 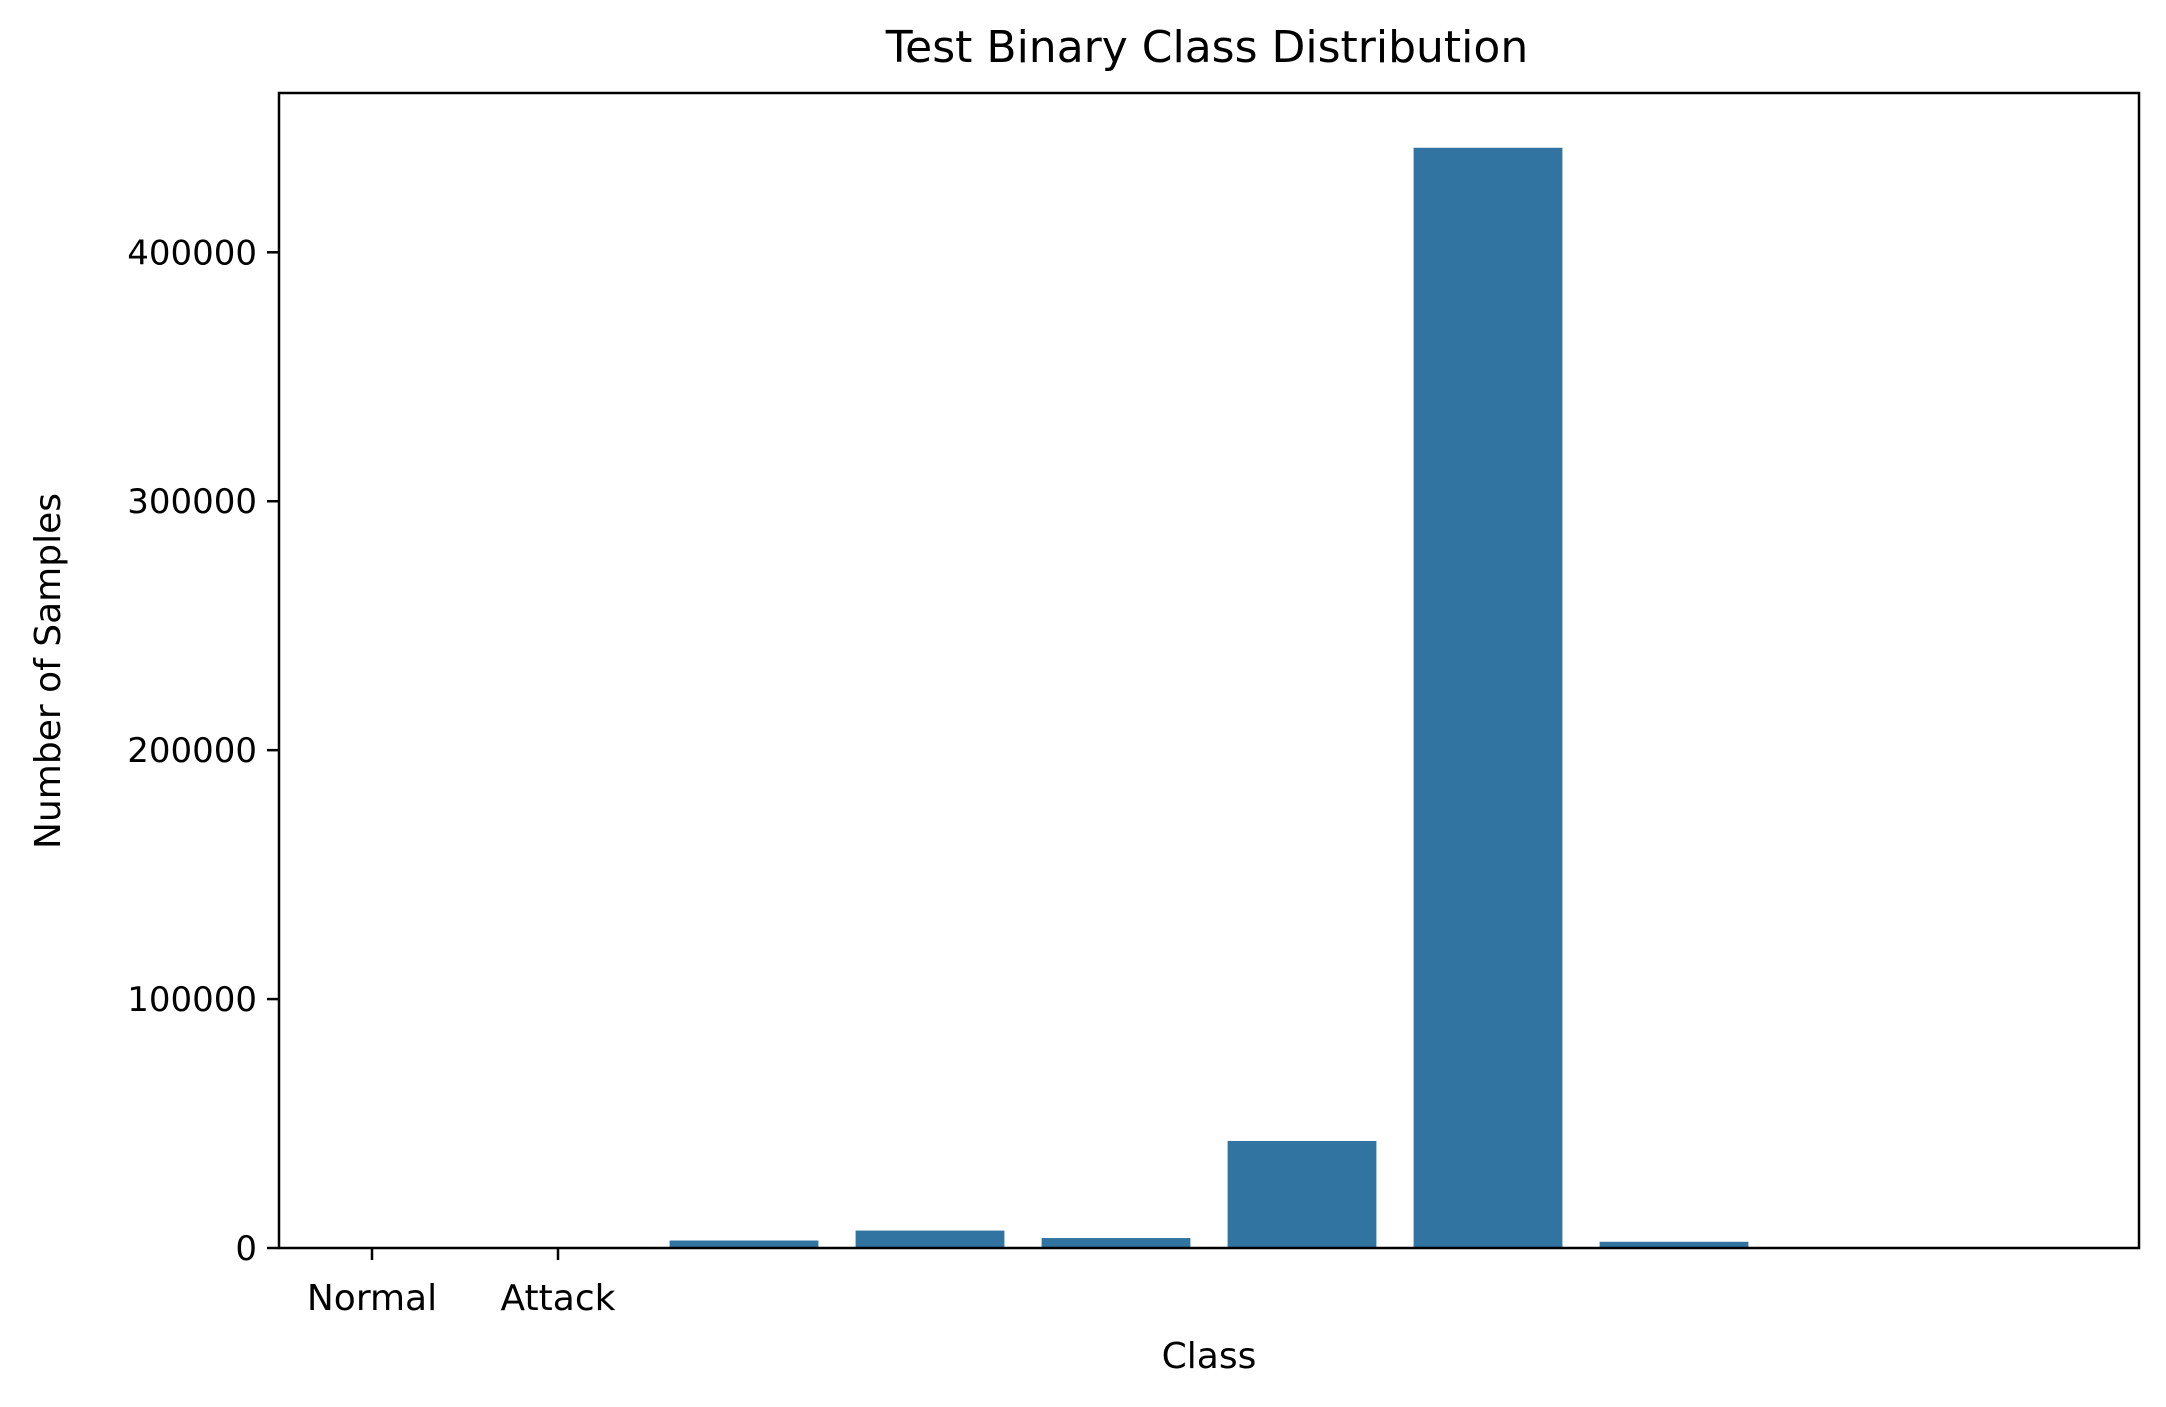 What do you see at coordinates (372, 1298) in the screenshot?
I see `x-tick-label: Normal` at bounding box center [372, 1298].